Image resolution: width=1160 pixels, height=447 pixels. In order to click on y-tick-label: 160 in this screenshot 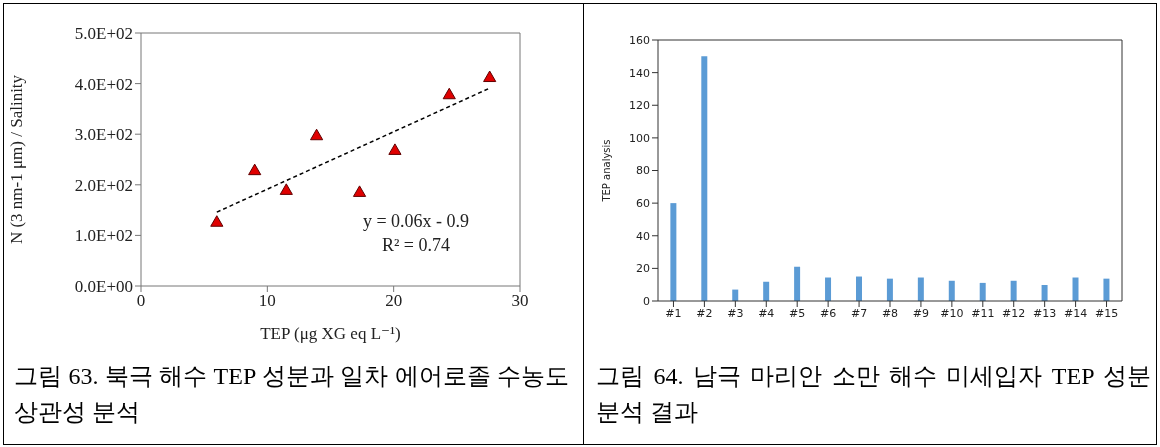, I will do `click(639, 40)`.